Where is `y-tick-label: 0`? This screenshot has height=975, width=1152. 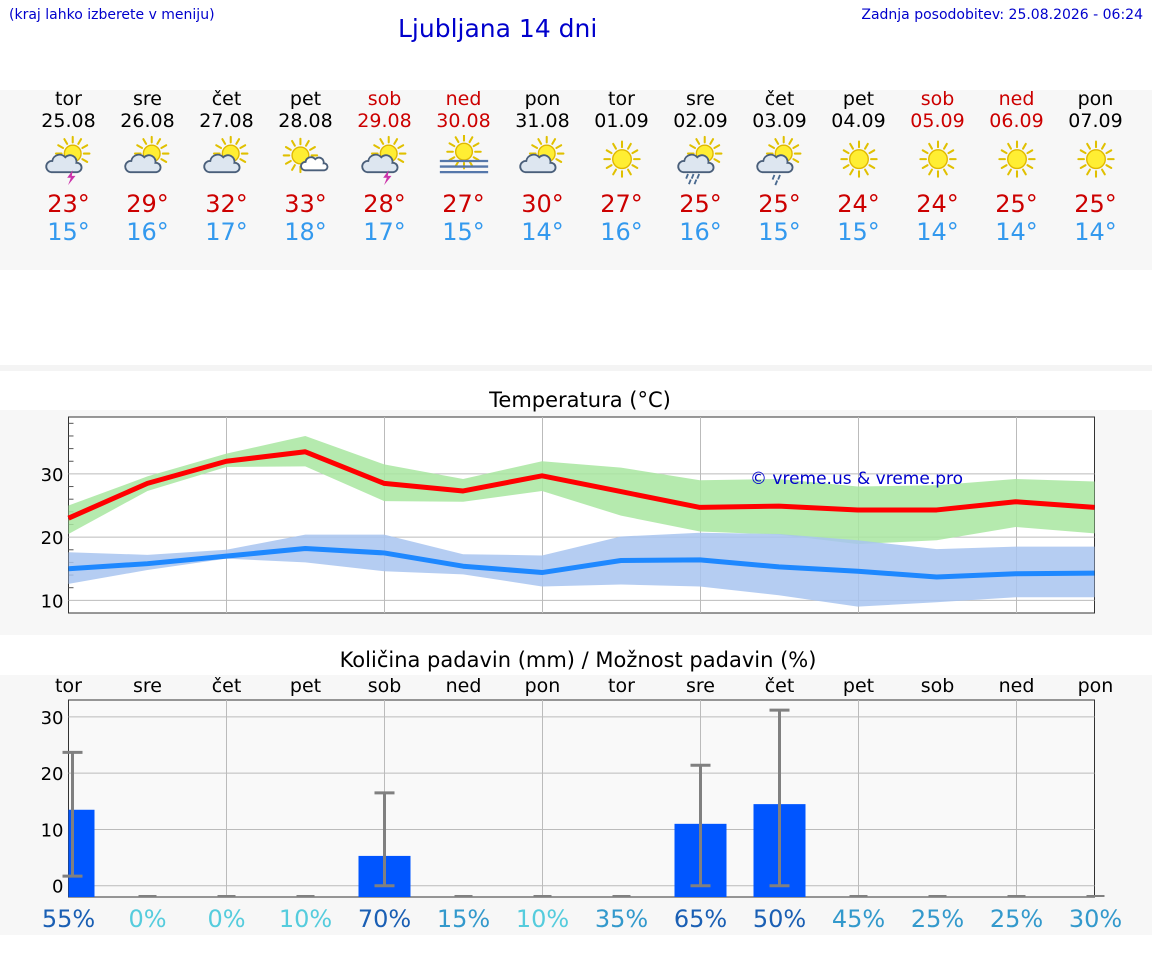
y-tick-label: 0 is located at coordinates (57, 887).